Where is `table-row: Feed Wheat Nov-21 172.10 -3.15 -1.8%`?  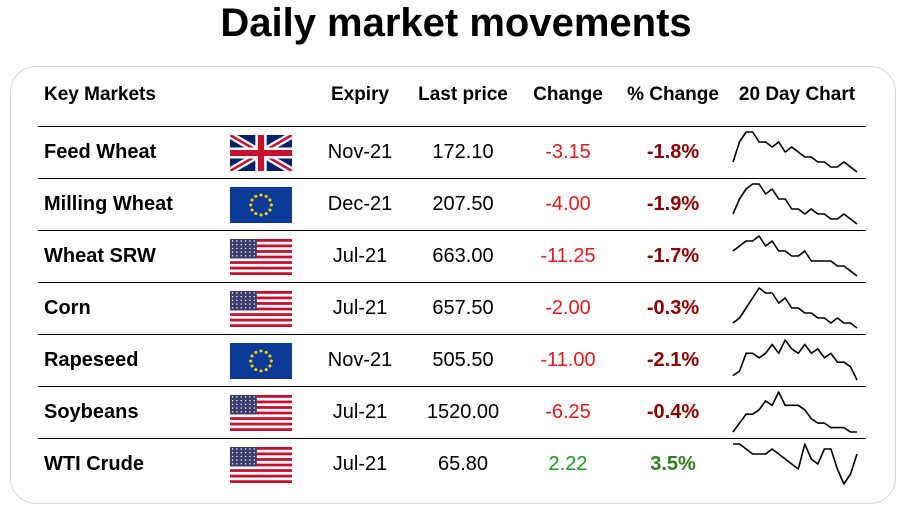 table-row: Feed Wheat Nov-21 172.10 -3.15 -1.8% is located at coordinates (452, 152).